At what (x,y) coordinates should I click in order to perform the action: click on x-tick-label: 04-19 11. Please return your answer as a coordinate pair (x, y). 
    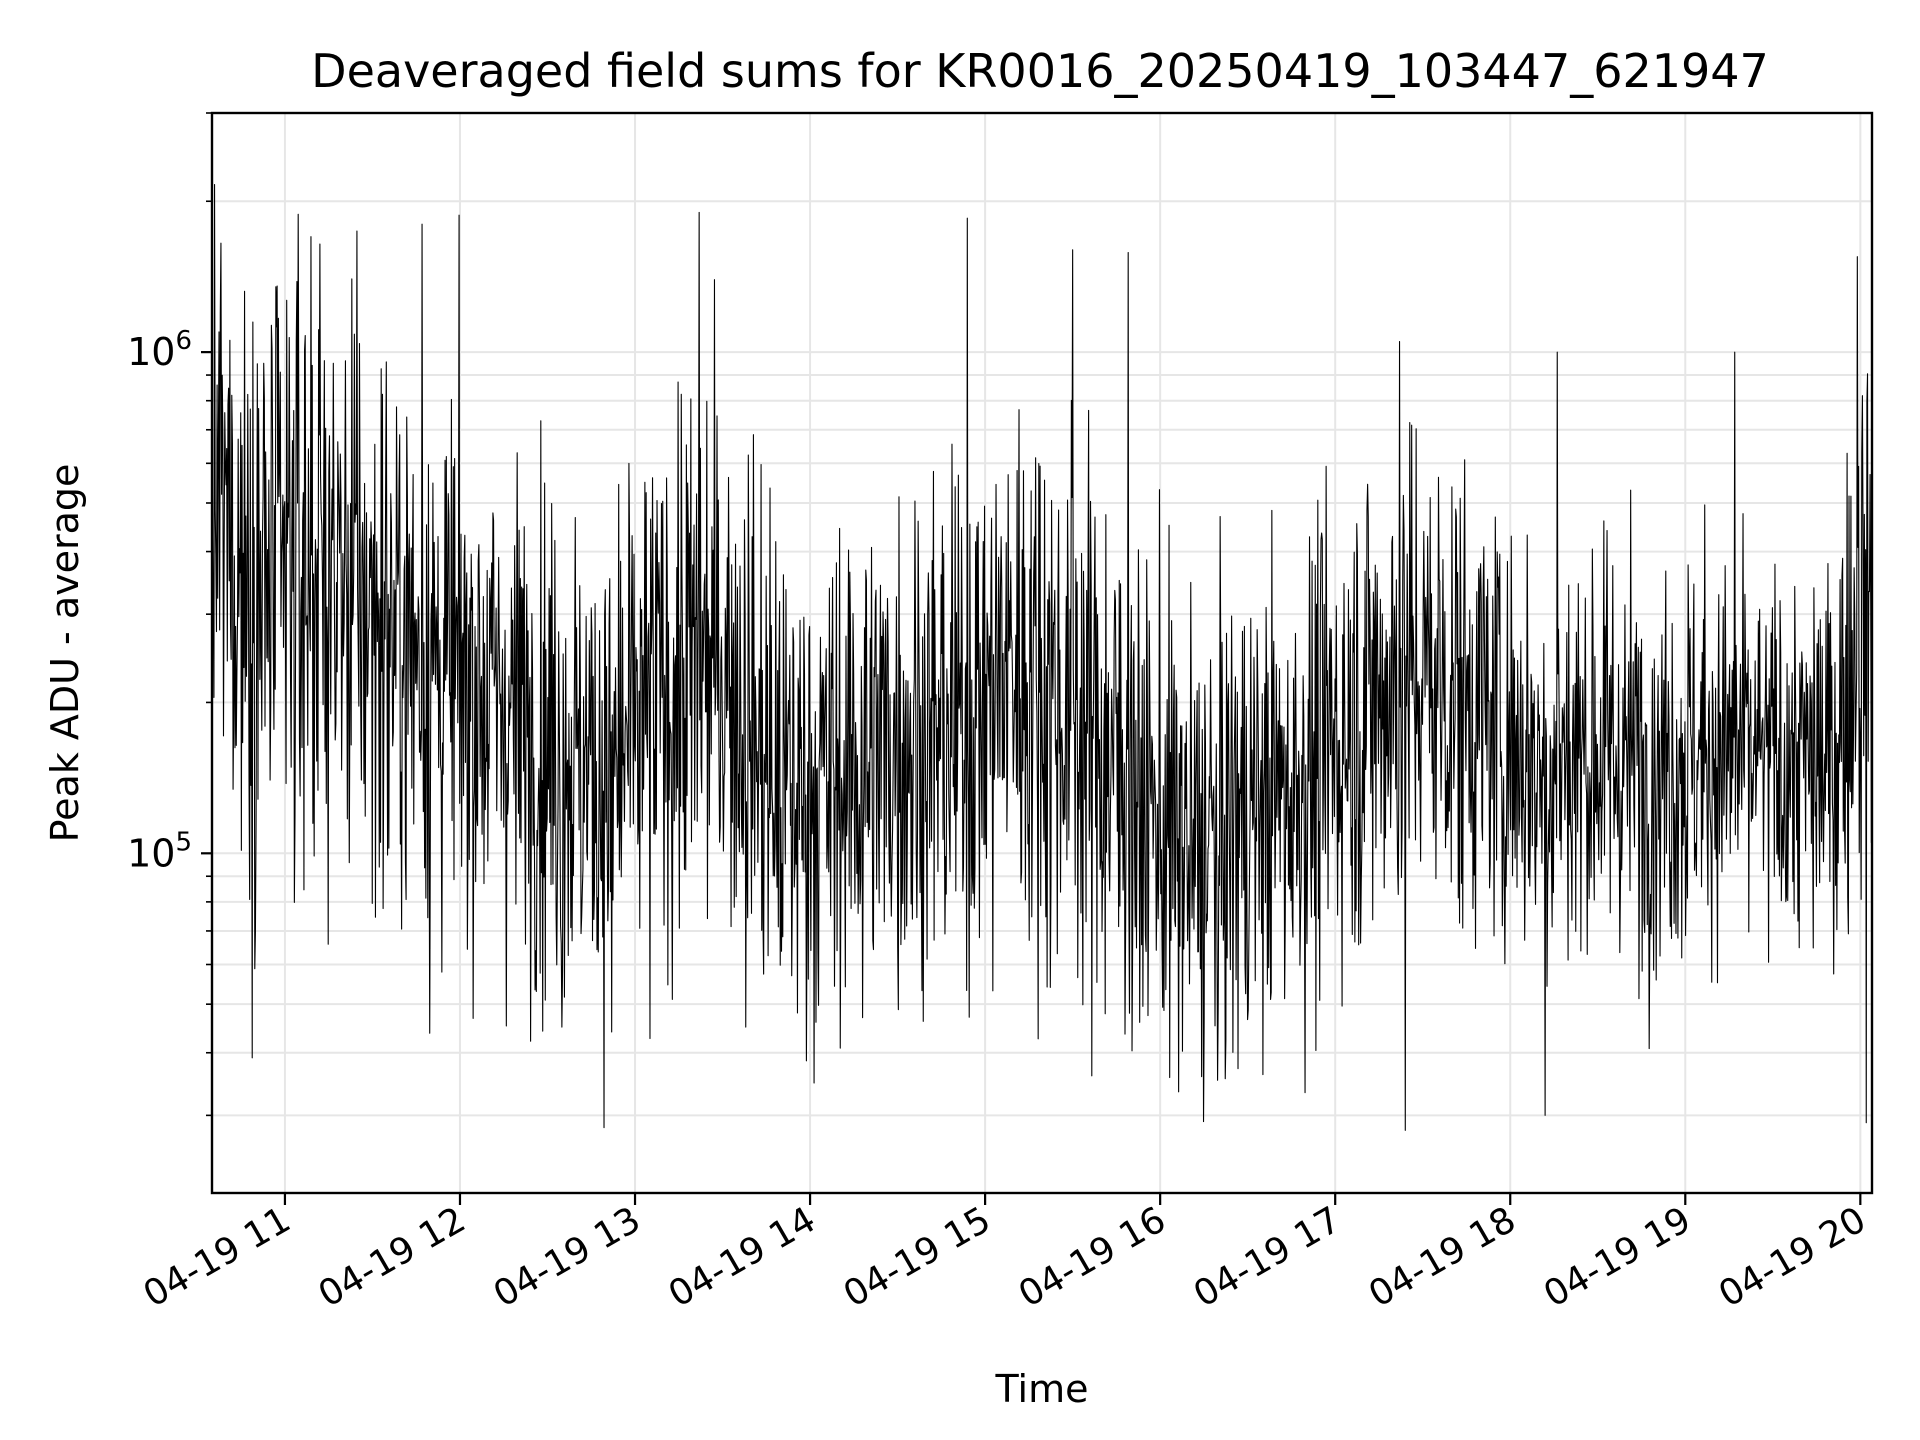
    Looking at the image, I should click on (217, 1257).